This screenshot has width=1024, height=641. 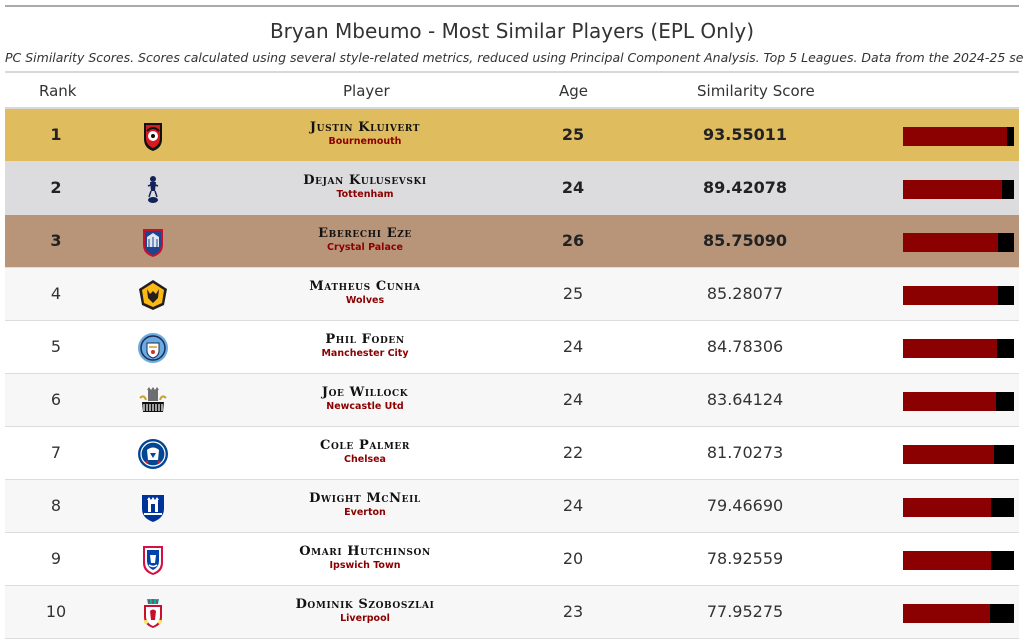 What do you see at coordinates (573, 611) in the screenshot?
I see `age-cell: 23` at bounding box center [573, 611].